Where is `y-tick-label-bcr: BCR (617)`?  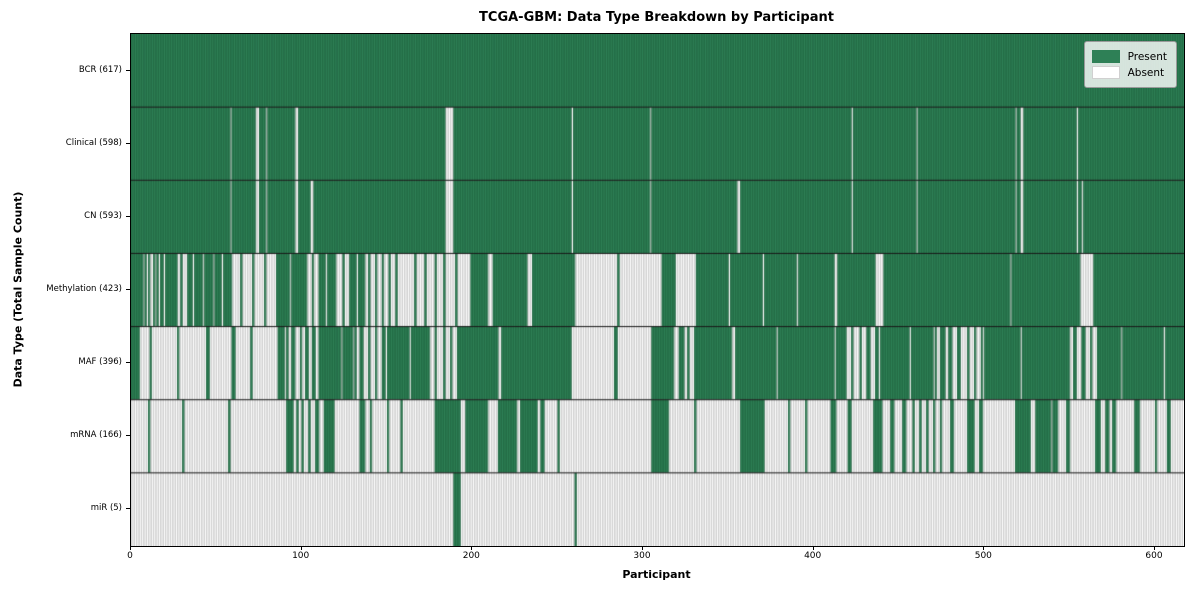
y-tick-label-bcr: BCR (617) is located at coordinates (100, 69).